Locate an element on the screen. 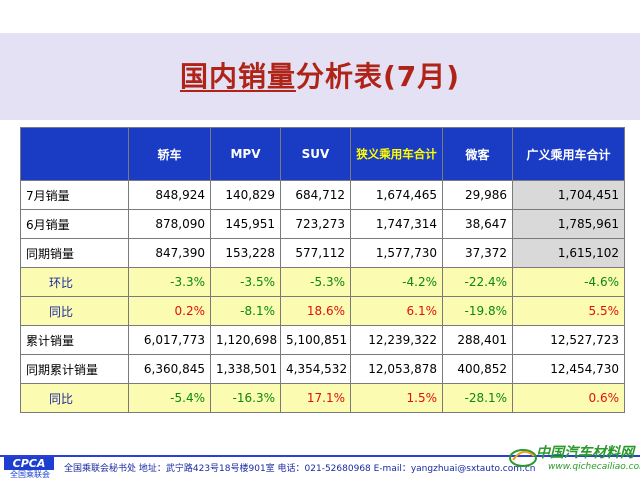 The width and height of the screenshot is (640, 480). header-cell: 狭义乘用车合计 is located at coordinates (396, 154).